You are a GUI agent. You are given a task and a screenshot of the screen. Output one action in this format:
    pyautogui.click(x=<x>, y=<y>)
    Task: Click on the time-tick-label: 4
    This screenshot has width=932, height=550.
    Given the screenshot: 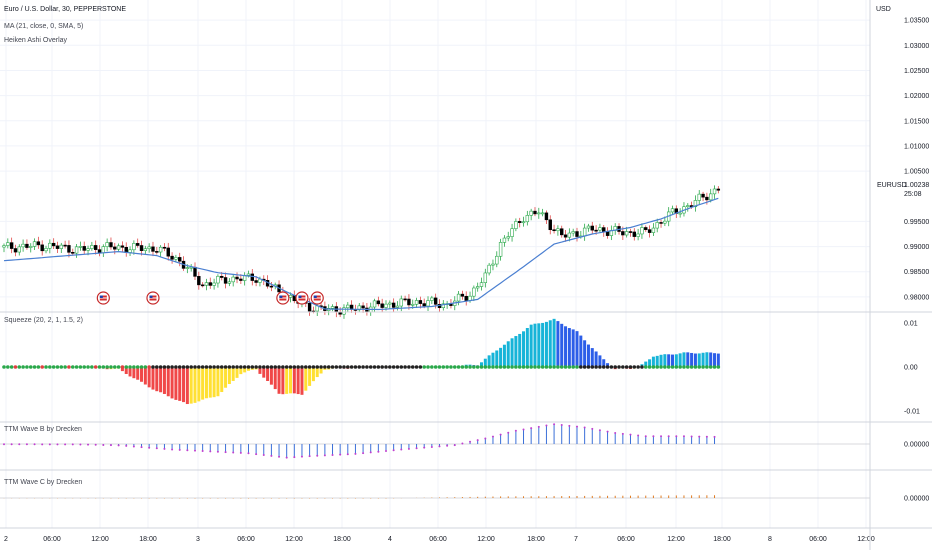 What is the action you would take?
    pyautogui.click(x=390, y=539)
    